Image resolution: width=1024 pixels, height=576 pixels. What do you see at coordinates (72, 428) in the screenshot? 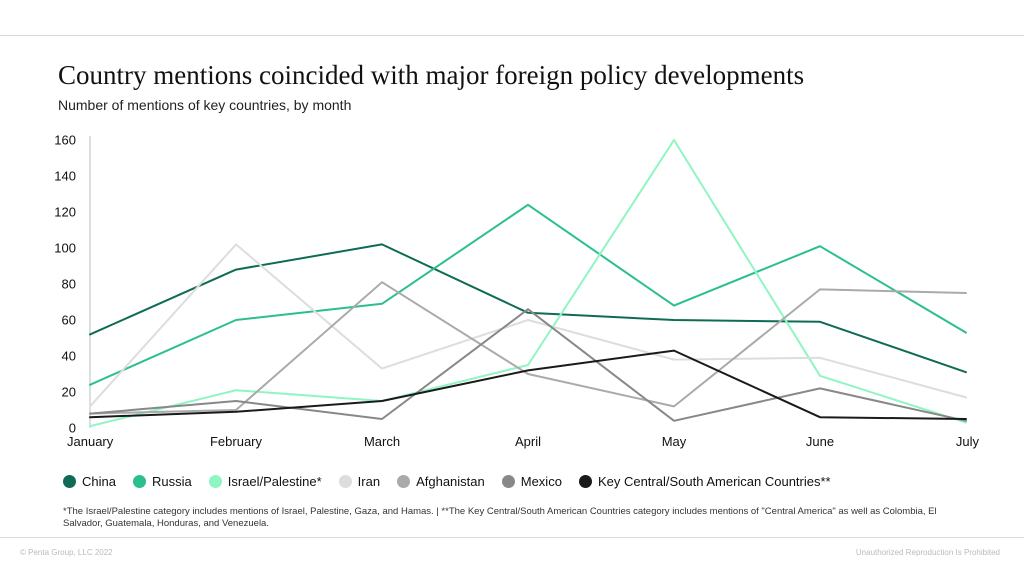
I see `y-tick-label: 0` at bounding box center [72, 428].